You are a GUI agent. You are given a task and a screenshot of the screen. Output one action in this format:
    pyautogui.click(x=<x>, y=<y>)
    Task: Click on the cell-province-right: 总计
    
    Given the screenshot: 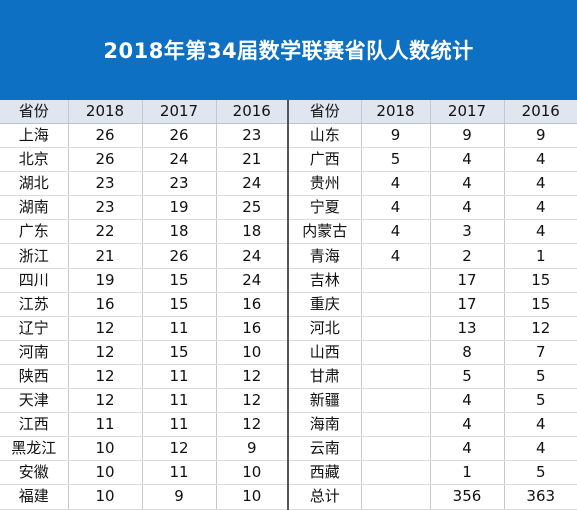 What is the action you would take?
    pyautogui.click(x=325, y=497)
    